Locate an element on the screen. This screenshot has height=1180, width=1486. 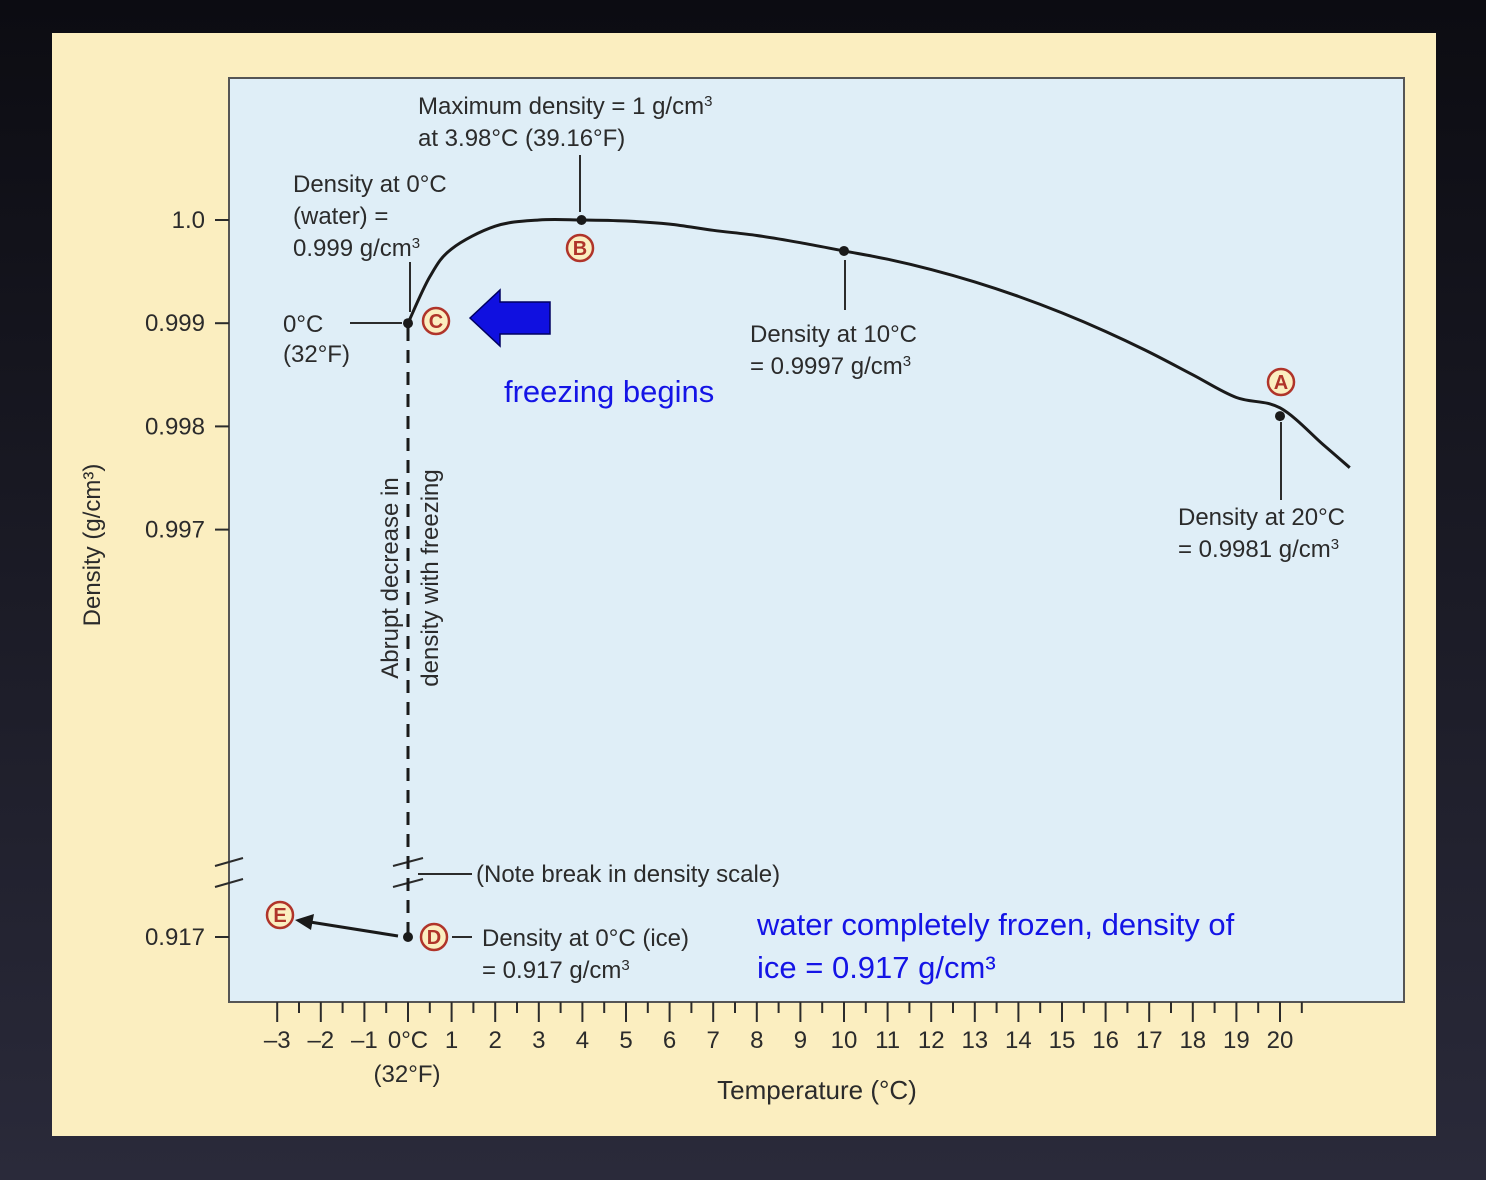
annotation-line: at 3.98°C (39.16°F) is located at coordinates (521, 138).